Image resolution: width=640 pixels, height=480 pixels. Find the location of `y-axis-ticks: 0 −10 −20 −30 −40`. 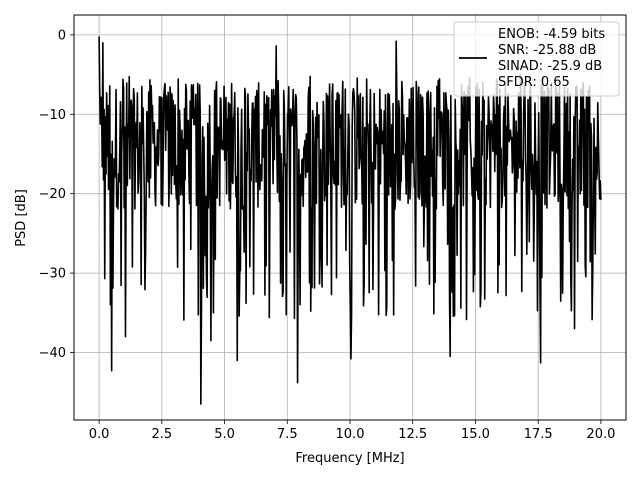

y-axis-ticks: 0 −10 −20 −30 −40 is located at coordinates (56, 194).